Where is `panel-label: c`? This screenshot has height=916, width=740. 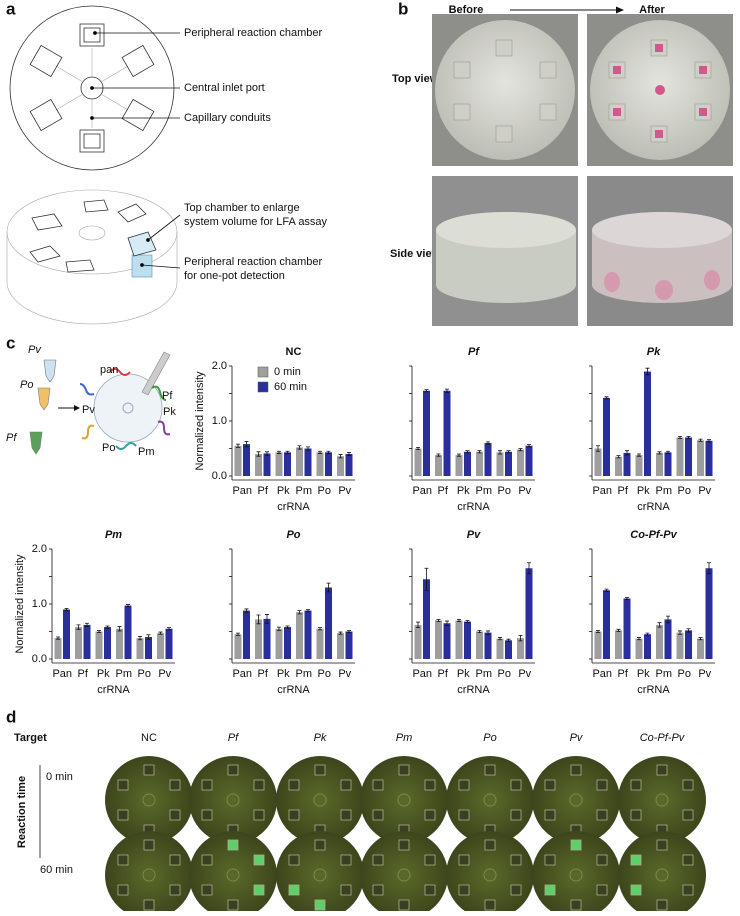 panel-label: c is located at coordinates (10, 342).